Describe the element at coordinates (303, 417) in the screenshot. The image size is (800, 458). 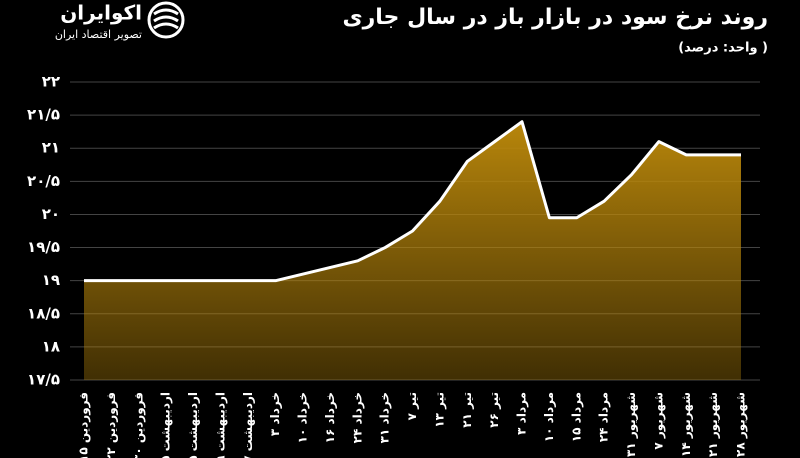
I see `x-tick-label: ۱۰ خرداد` at that location.